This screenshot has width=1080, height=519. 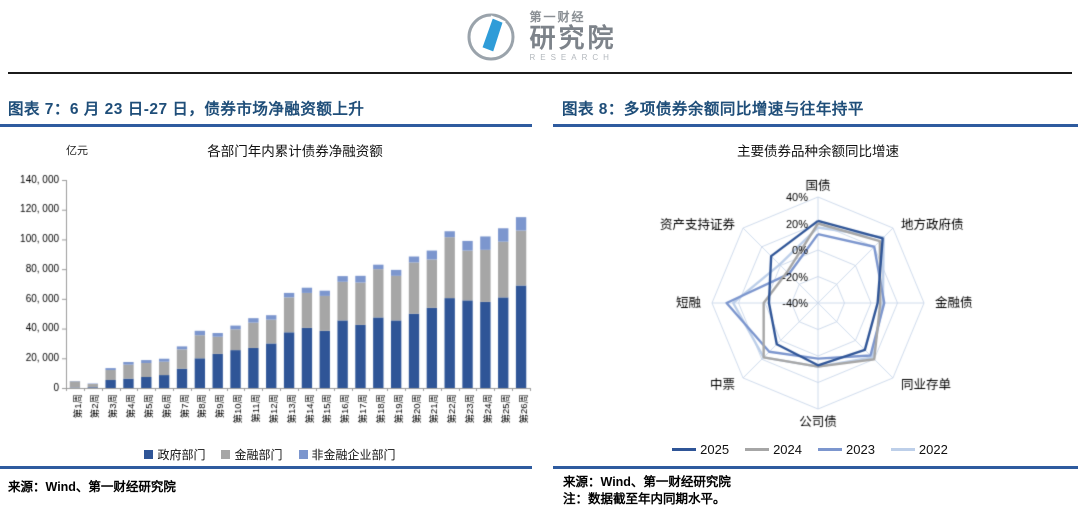 What do you see at coordinates (266, 467) in the screenshot?
I see `figure7-bottom-rule` at bounding box center [266, 467].